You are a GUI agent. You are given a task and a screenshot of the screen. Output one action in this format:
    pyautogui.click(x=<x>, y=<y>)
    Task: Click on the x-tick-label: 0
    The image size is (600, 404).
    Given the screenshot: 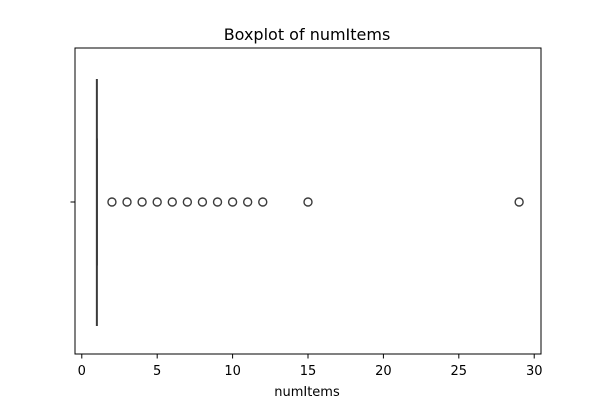 What is the action you would take?
    pyautogui.click(x=82, y=371)
    